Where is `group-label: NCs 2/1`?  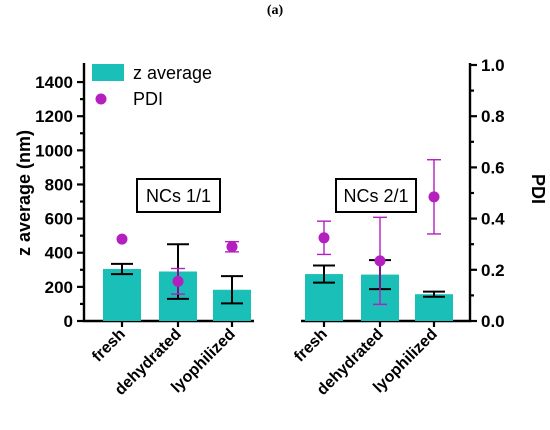 group-label: NCs 2/1 is located at coordinates (376, 195).